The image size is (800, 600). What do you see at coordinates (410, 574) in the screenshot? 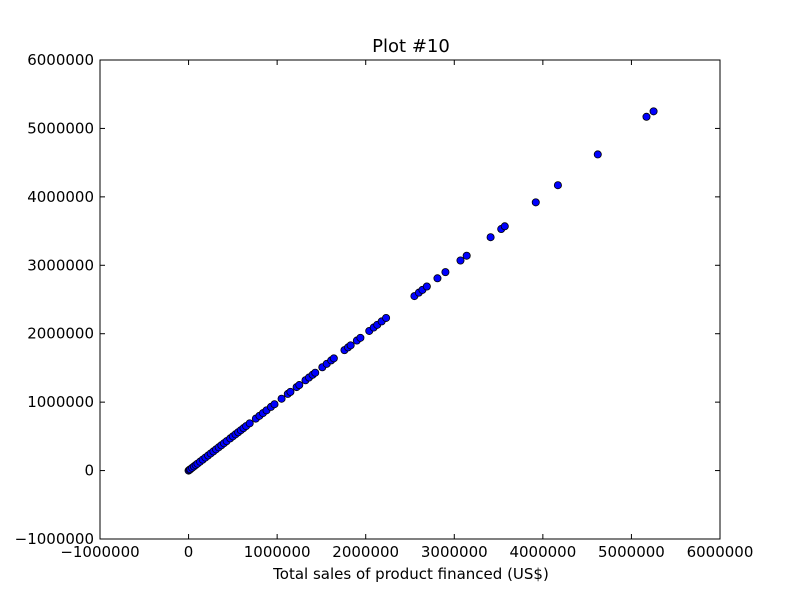
I see `x-axis-label: Total sales of product financed (US$)` at bounding box center [410, 574].